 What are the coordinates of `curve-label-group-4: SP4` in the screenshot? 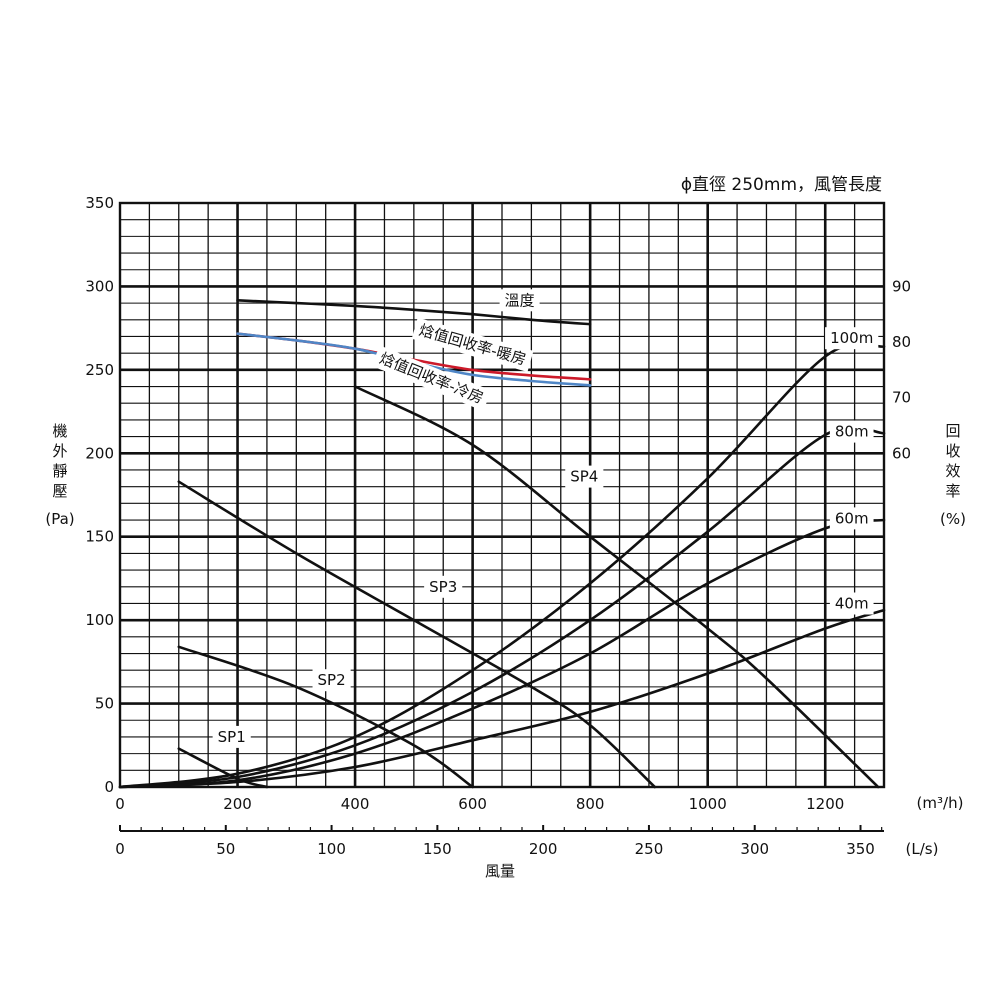 It's located at (584, 476).